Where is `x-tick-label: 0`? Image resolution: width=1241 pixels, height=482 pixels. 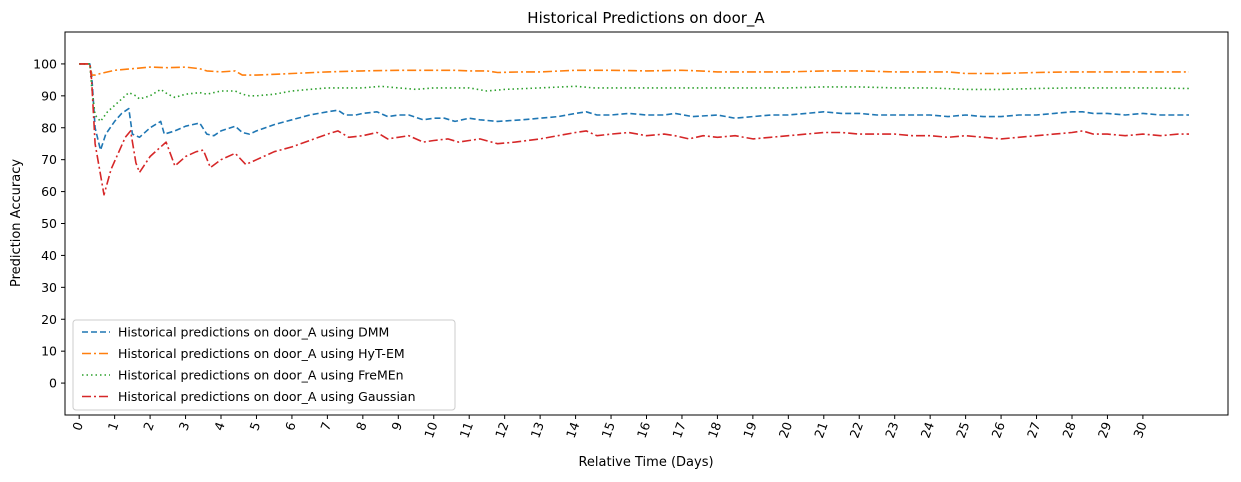
x-tick-label: 0 is located at coordinates (77, 426).